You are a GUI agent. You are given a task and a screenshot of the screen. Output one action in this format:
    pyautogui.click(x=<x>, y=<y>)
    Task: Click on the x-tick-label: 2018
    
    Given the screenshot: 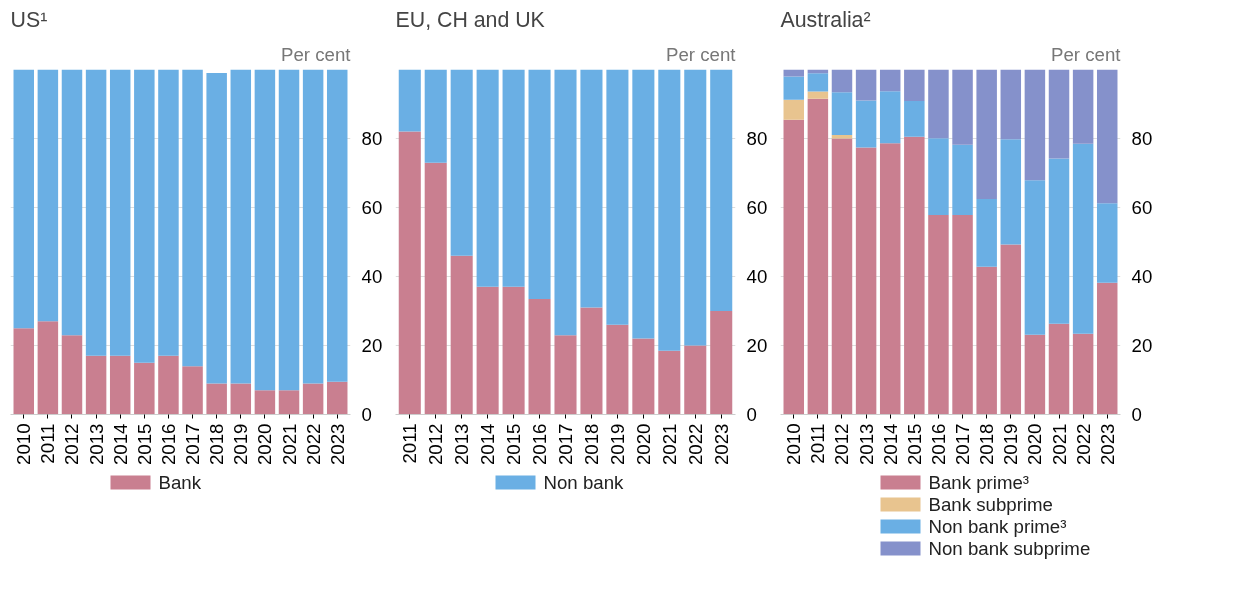 What is the action you would take?
    pyautogui.click(x=591, y=444)
    